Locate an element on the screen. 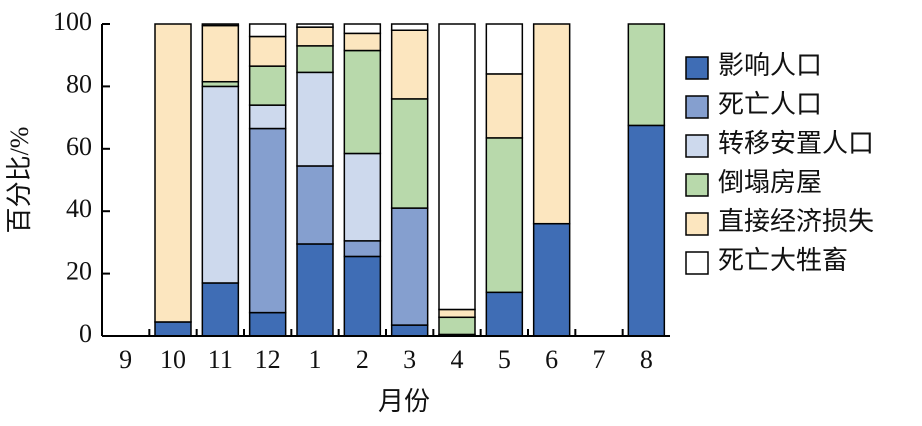 This screenshot has width=922, height=426. x-tick-label: 1 is located at coordinates (315, 359).